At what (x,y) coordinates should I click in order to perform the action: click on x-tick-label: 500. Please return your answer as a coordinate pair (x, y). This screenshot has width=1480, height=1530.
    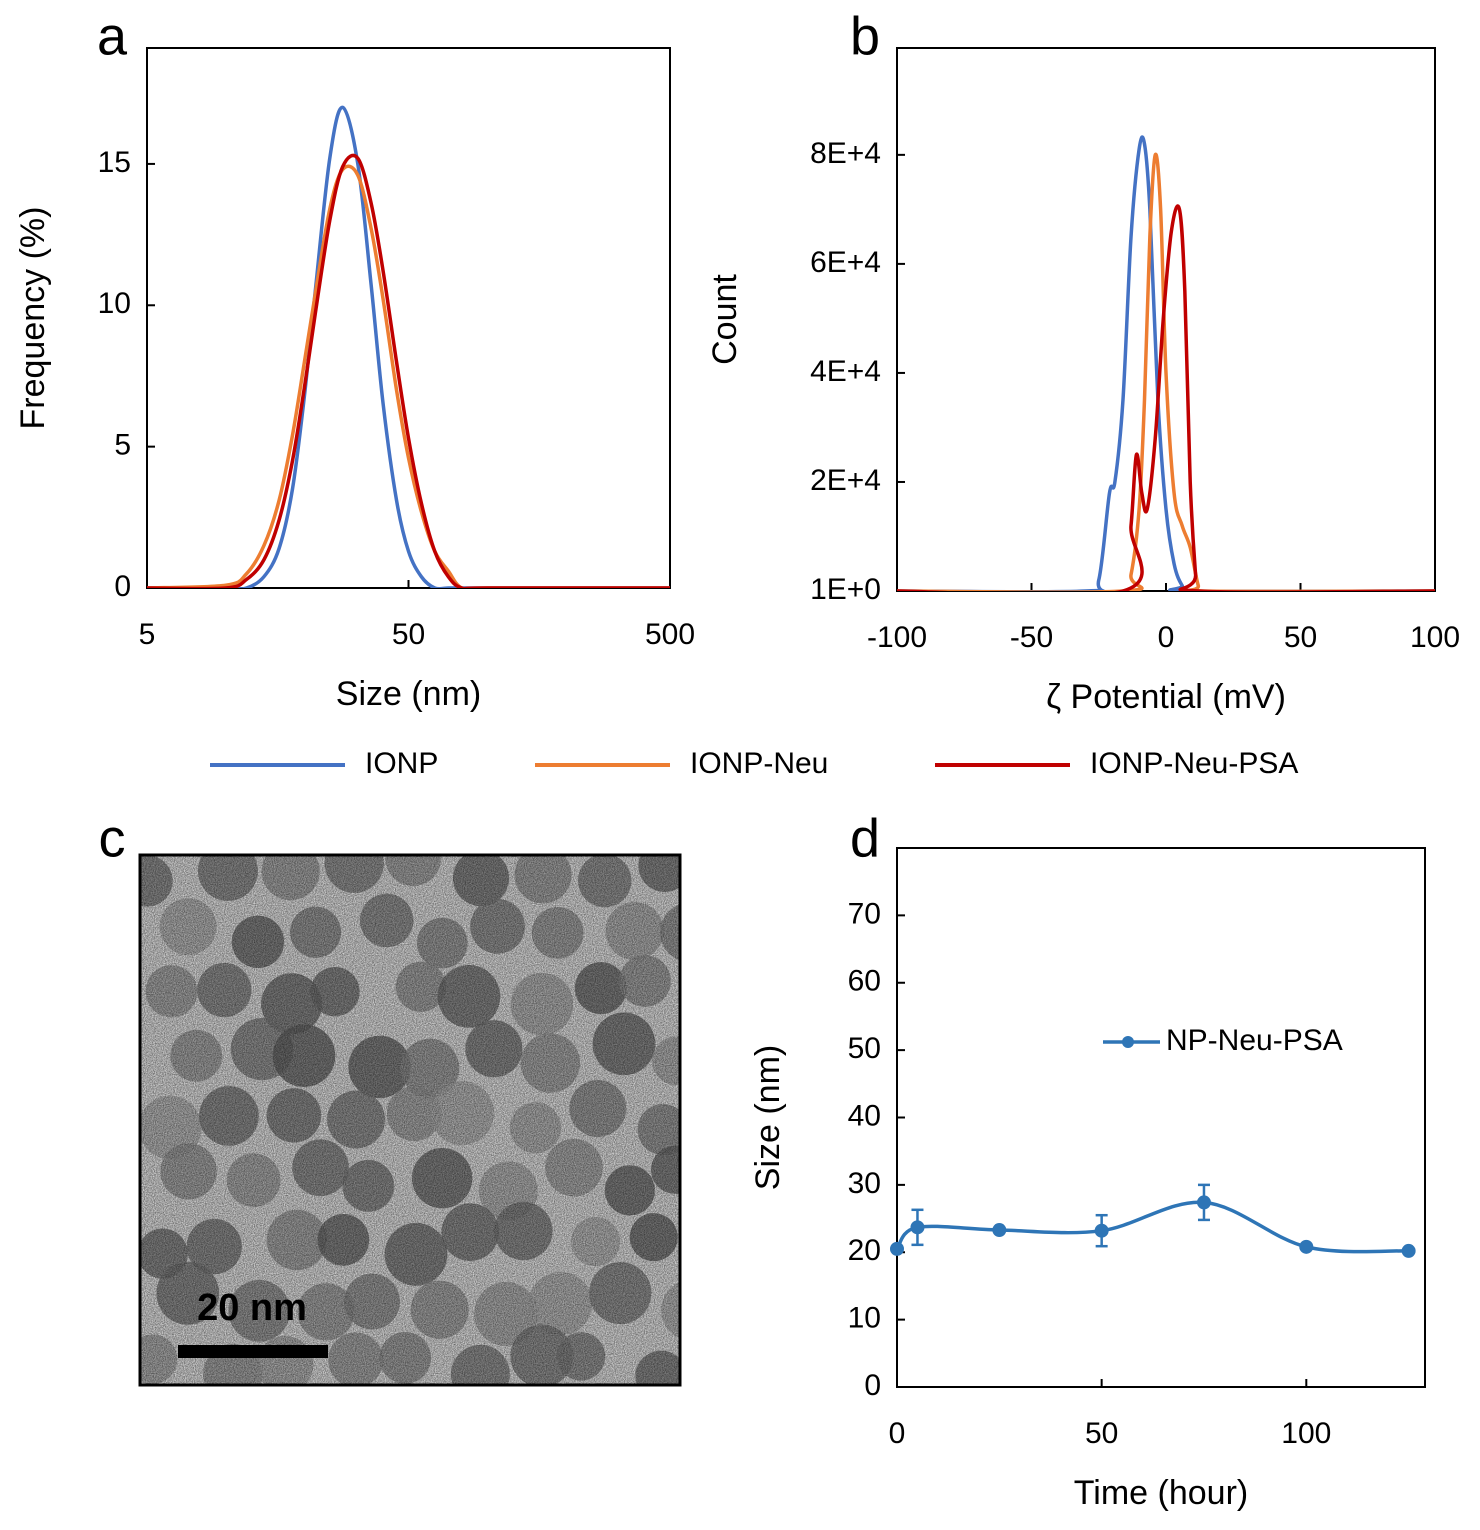
    Looking at the image, I should click on (670, 634).